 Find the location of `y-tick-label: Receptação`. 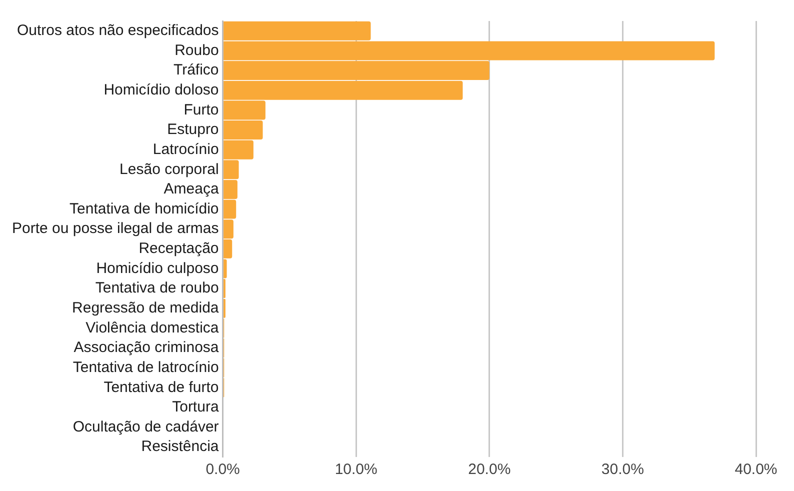

y-tick-label: Receptação is located at coordinates (178, 249).